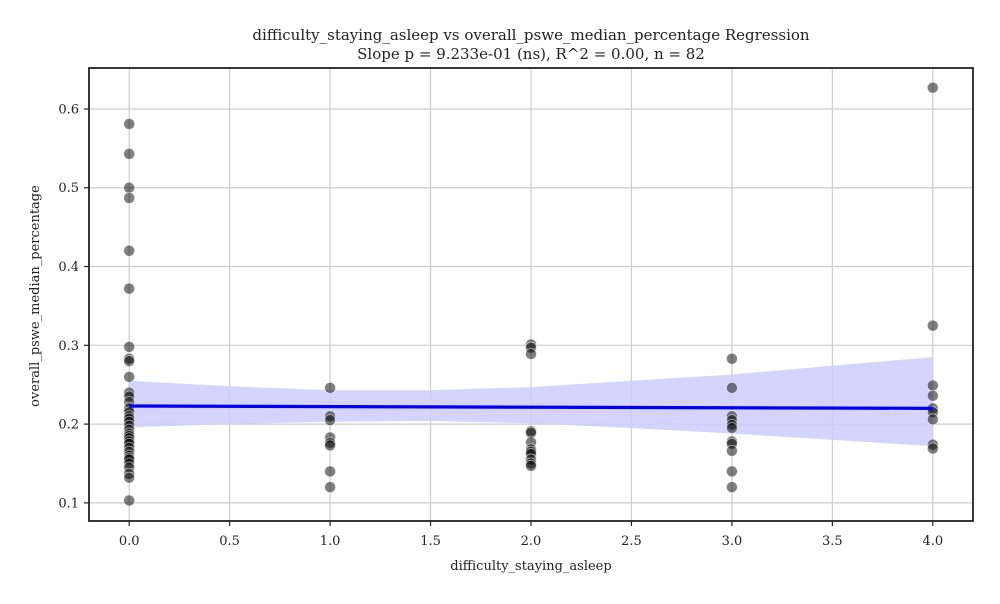 The width and height of the screenshot is (1000, 604). Describe the element at coordinates (68, 188) in the screenshot. I see `y-tick-label: 0.5` at that location.